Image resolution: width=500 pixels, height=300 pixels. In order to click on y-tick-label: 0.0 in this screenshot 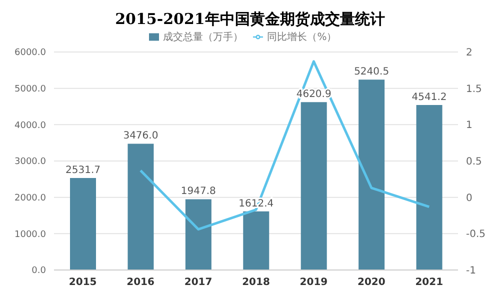, I will do `click(39, 271)`.